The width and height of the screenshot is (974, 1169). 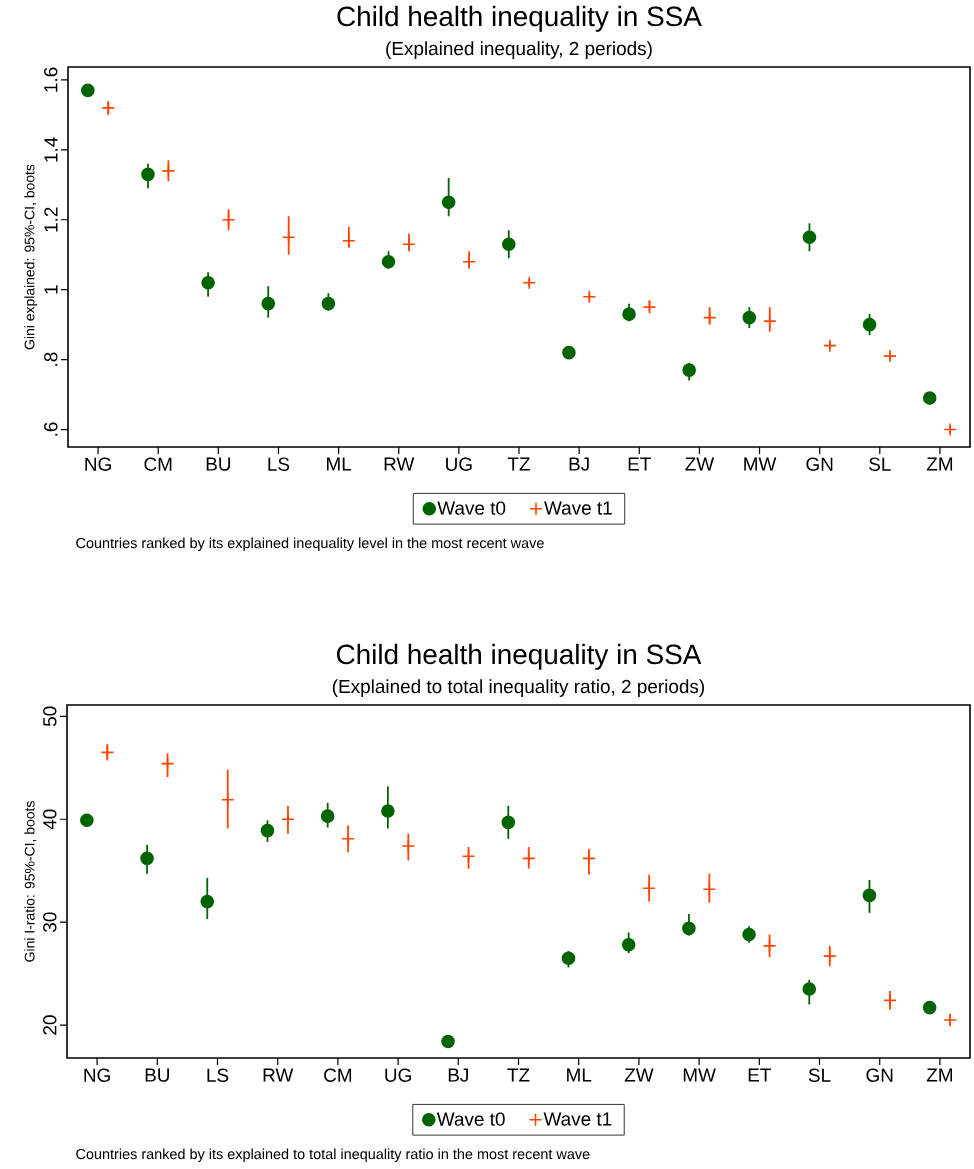 I want to click on chart-subtitle: (Explained inequality, 2 periods), so click(x=519, y=50).